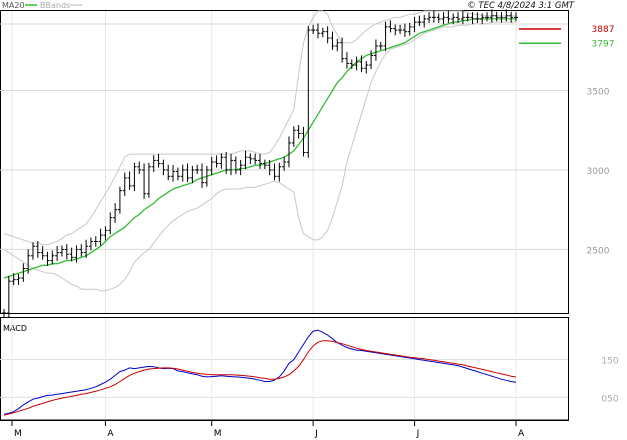 The height and width of the screenshot is (440, 627). I want to click on price-y-tick-label: 2500, so click(598, 251).